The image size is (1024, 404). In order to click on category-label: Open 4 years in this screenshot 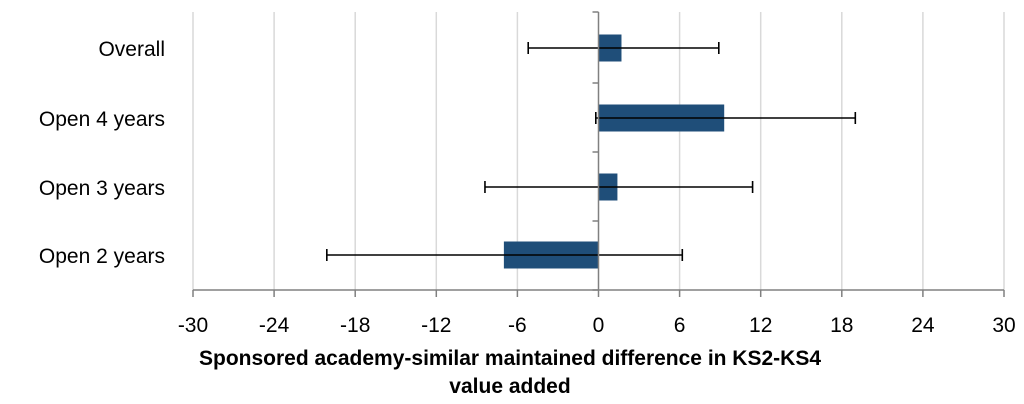, I will do `click(102, 119)`.